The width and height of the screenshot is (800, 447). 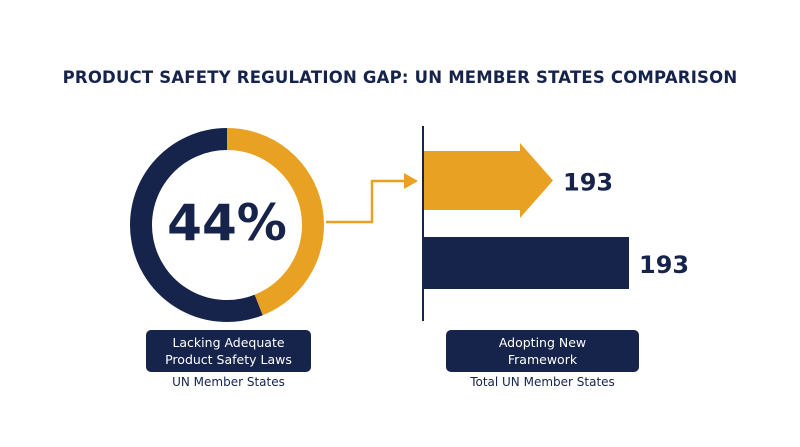 I want to click on connector-arrowhead, so click(x=411, y=181).